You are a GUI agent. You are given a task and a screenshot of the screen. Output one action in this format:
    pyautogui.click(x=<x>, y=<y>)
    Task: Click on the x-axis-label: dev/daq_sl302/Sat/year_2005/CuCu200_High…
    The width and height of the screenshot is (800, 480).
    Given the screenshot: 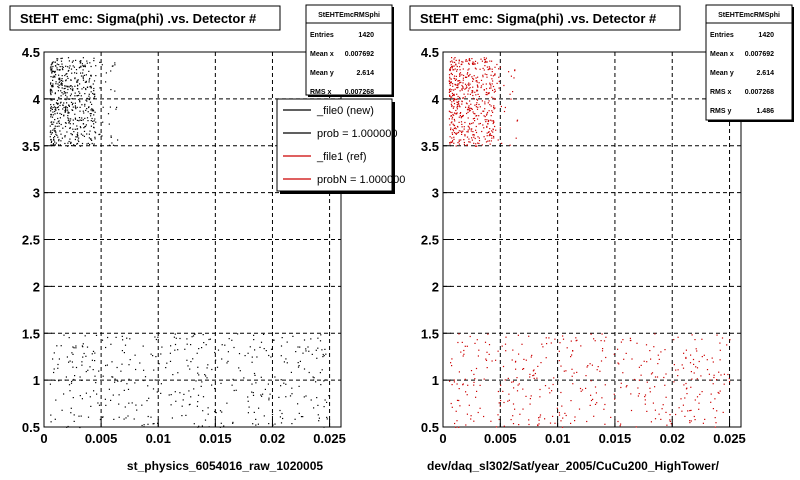 What is the action you would take?
    pyautogui.click(x=573, y=466)
    